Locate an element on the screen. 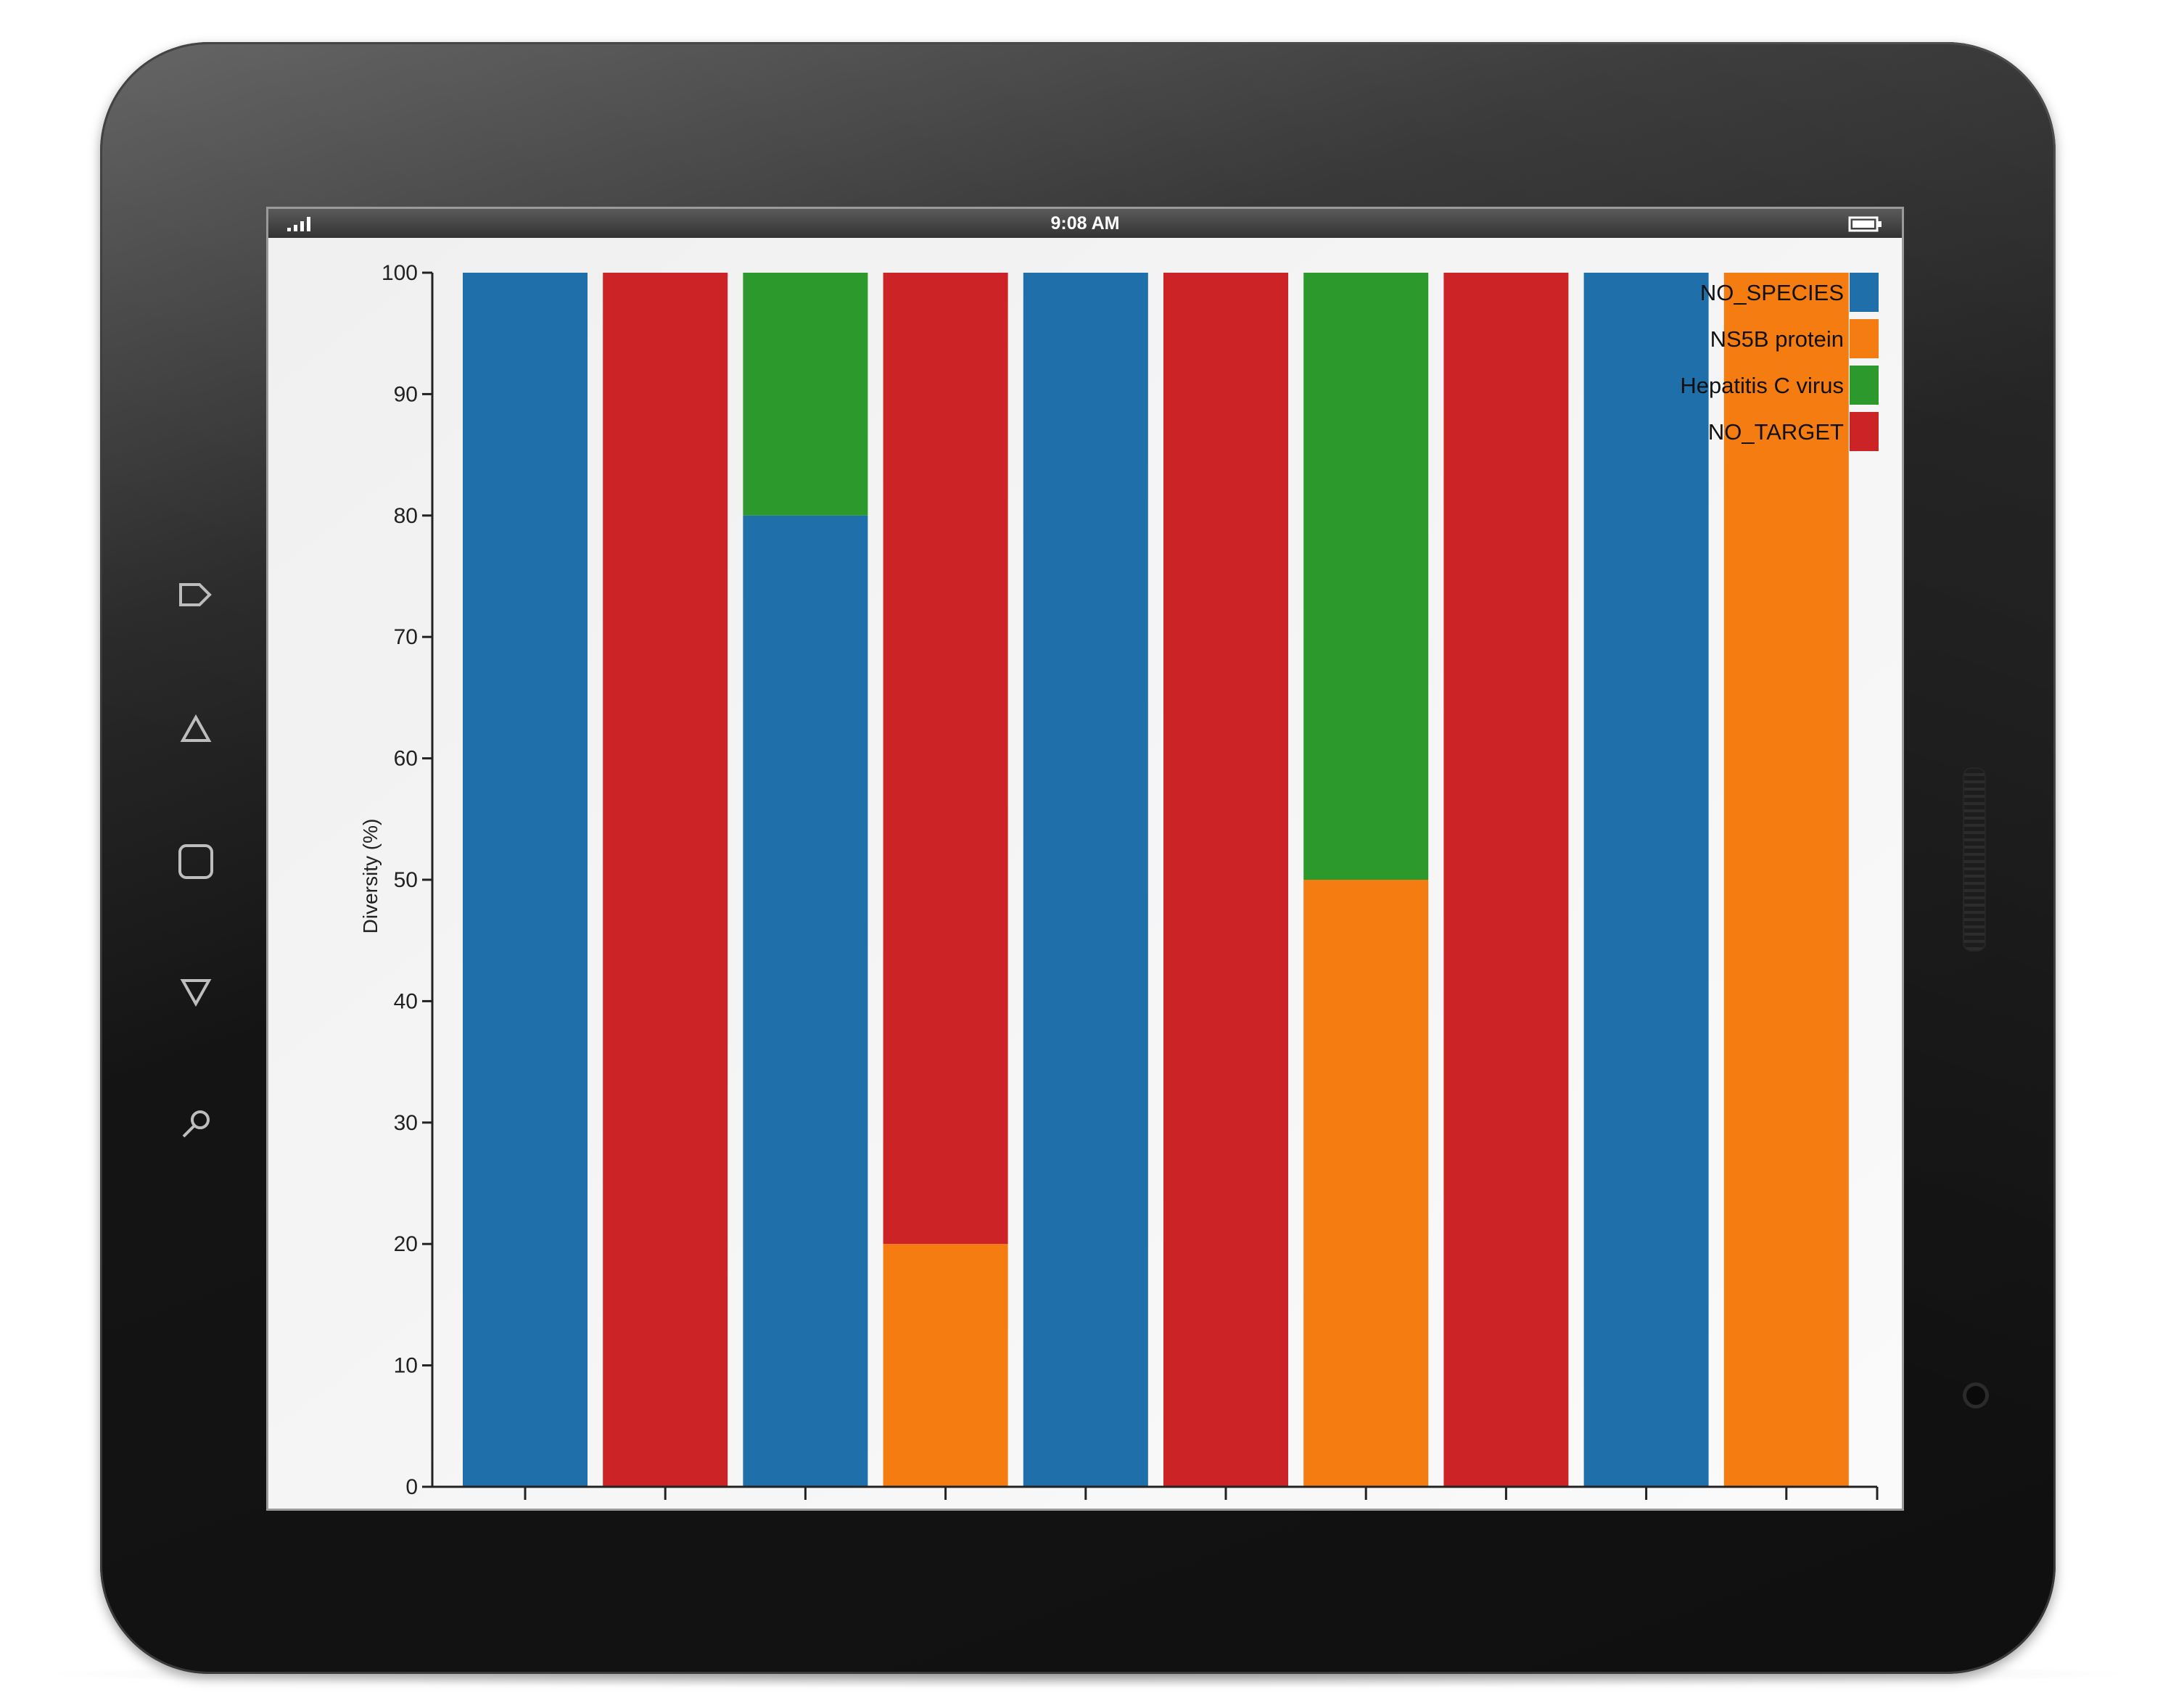  bar-9-no-species is located at coordinates (1646, 880).